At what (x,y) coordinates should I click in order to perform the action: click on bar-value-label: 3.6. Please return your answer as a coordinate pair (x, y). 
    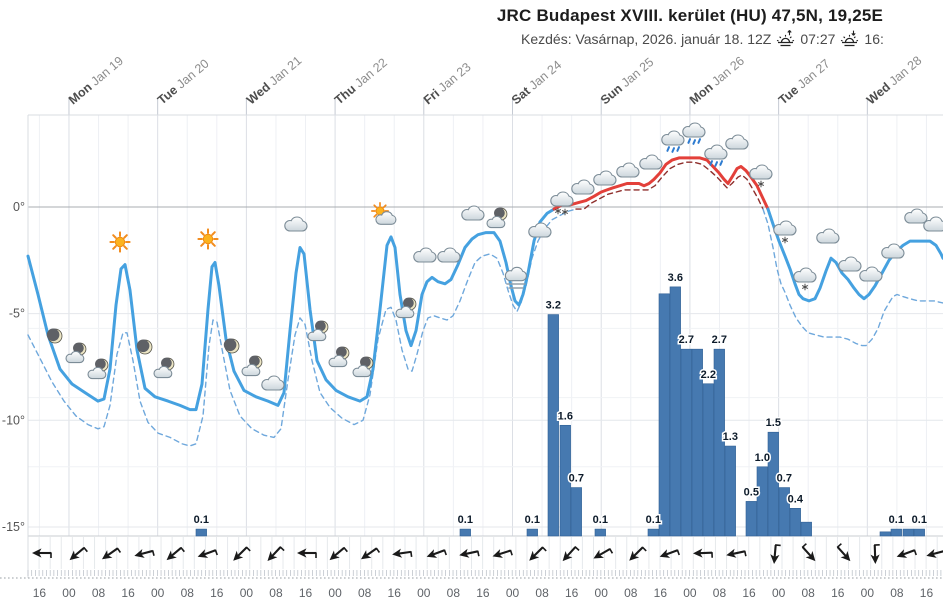
    Looking at the image, I should click on (675, 278).